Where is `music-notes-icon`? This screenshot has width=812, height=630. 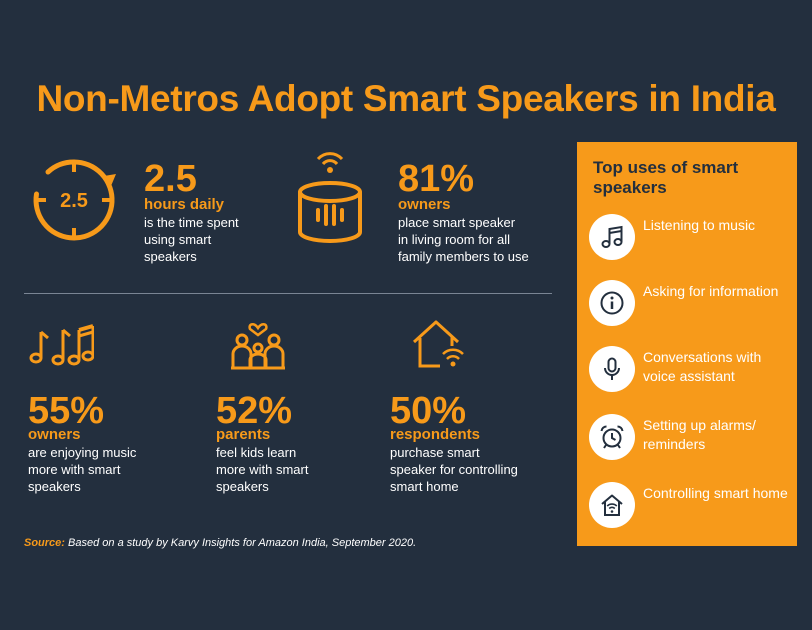 music-notes-icon is located at coordinates (61, 345).